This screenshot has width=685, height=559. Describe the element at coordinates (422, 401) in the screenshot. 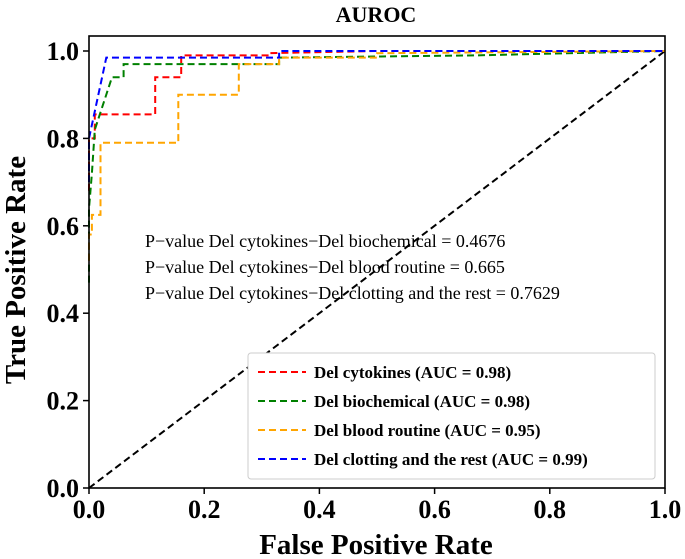

I see `legend-label-biochemical: Del biochemical (AUC = 0.98)` at that location.